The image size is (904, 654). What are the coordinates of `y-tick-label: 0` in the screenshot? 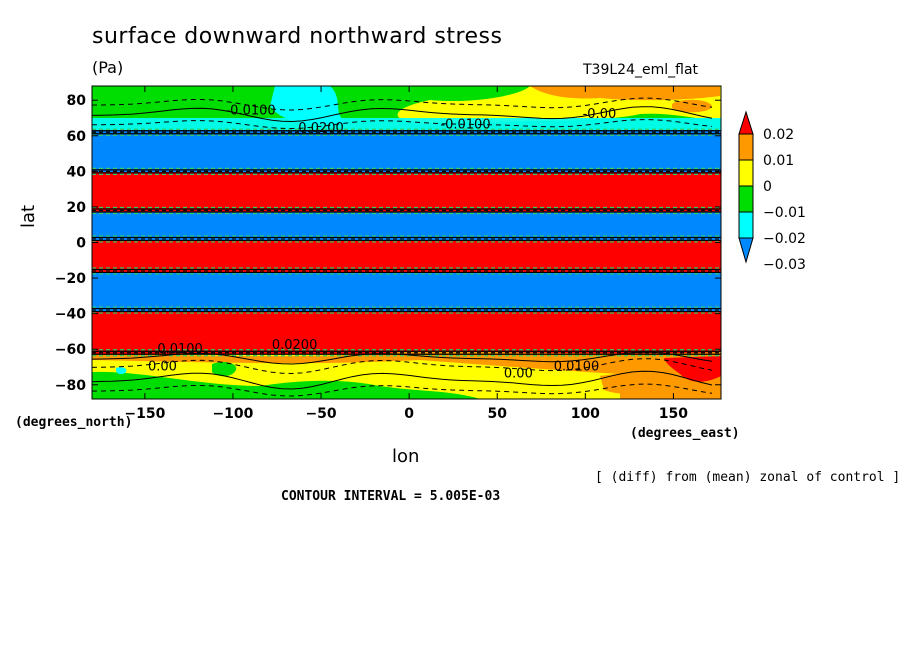 It's located at (81, 244).